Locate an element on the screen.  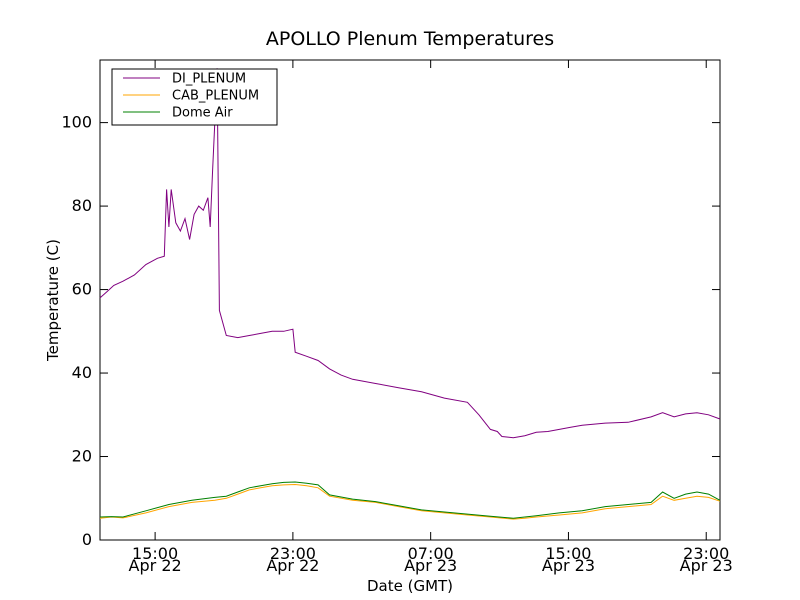
series-line-dome-air is located at coordinates (410, 500).